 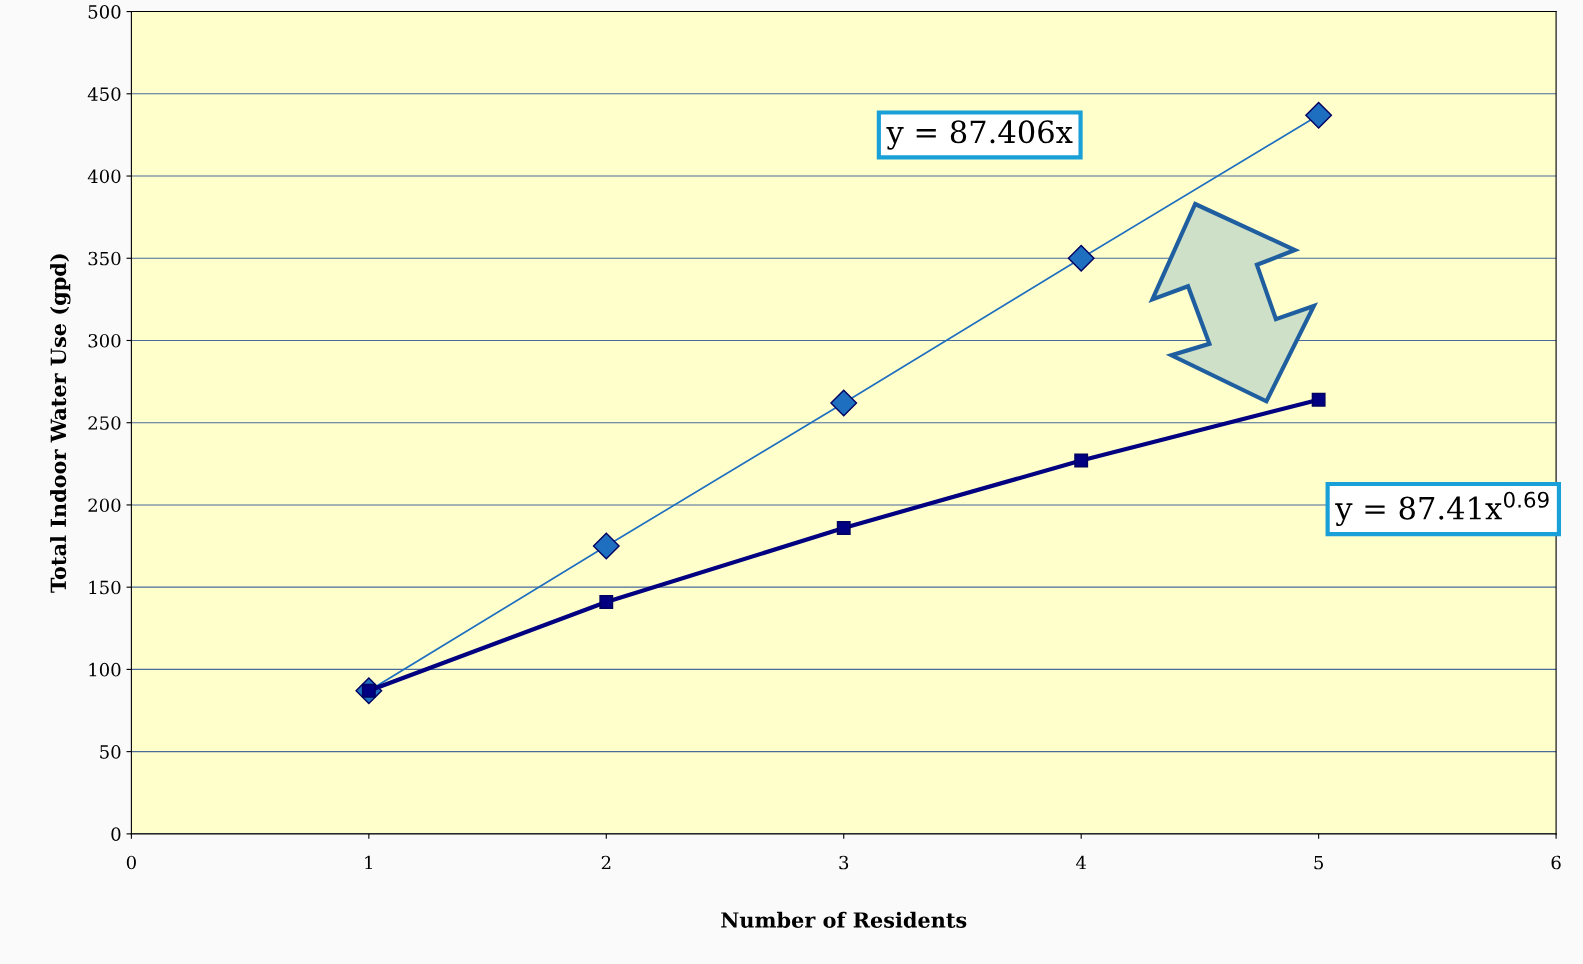 I want to click on y-tick-label: 0, so click(x=116, y=834).